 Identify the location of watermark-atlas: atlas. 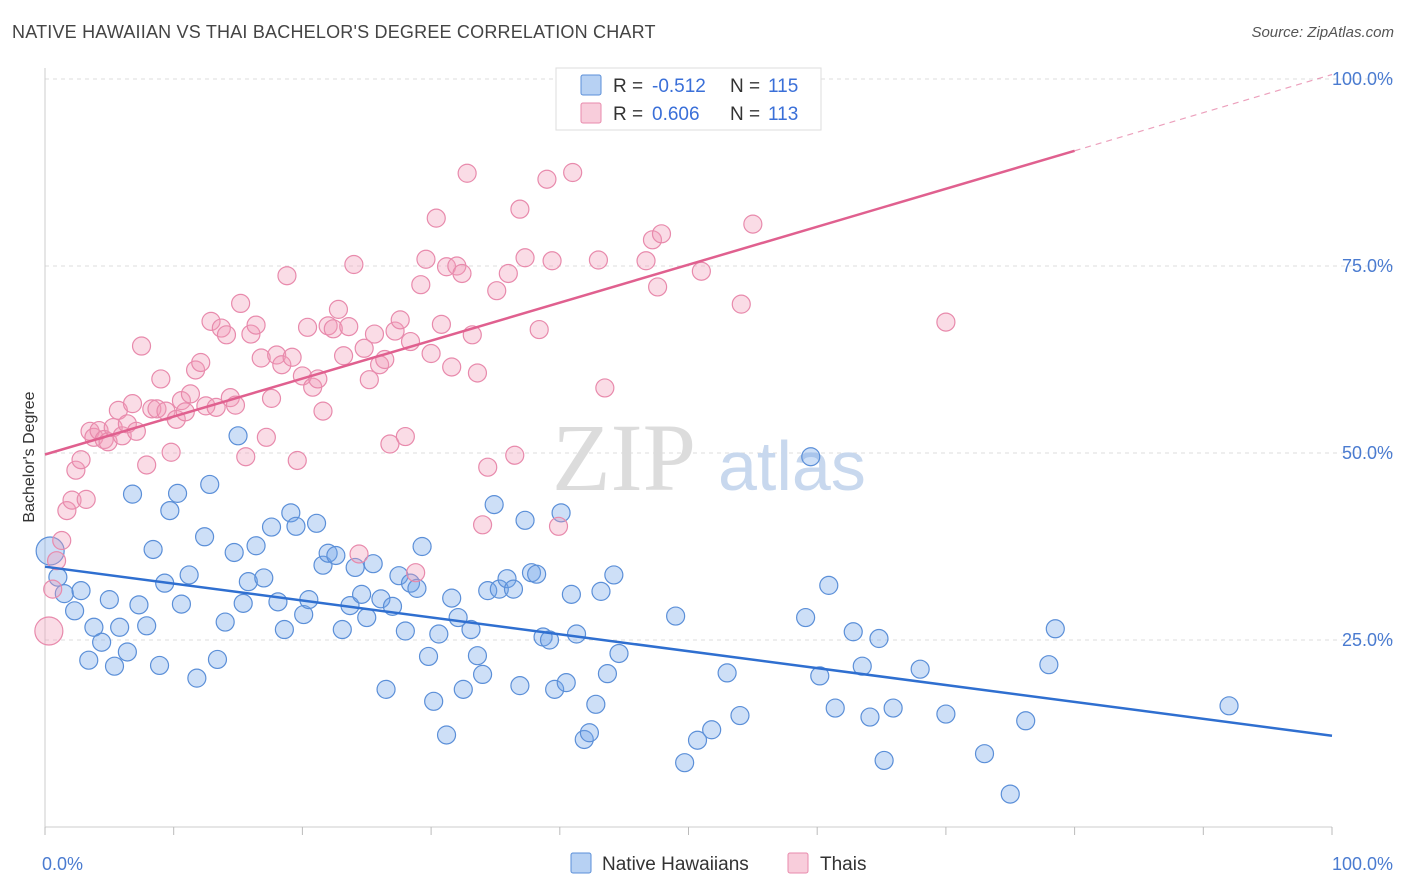
(792, 466).